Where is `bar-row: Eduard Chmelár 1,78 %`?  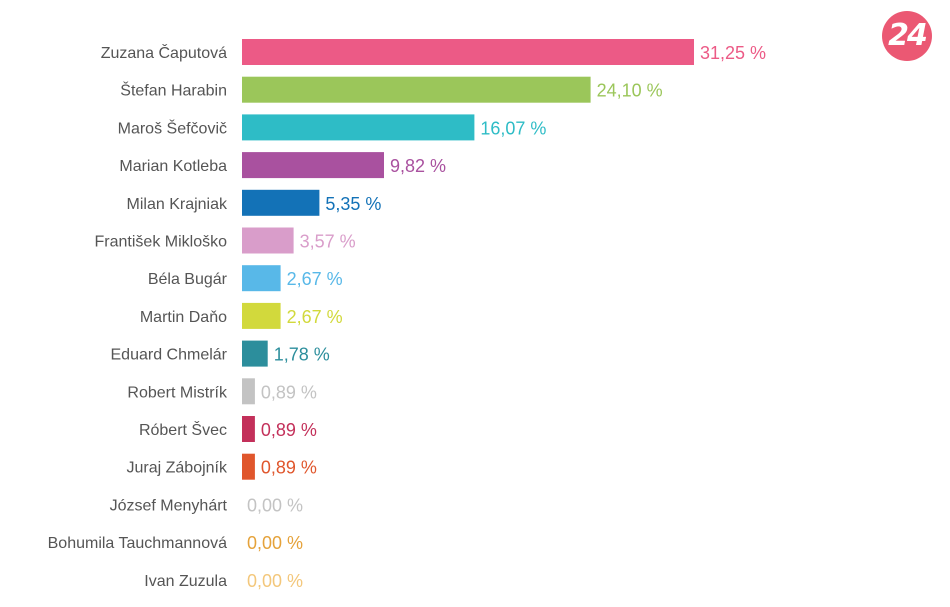
bar-row: Eduard Chmelár 1,78 % is located at coordinates (220, 353).